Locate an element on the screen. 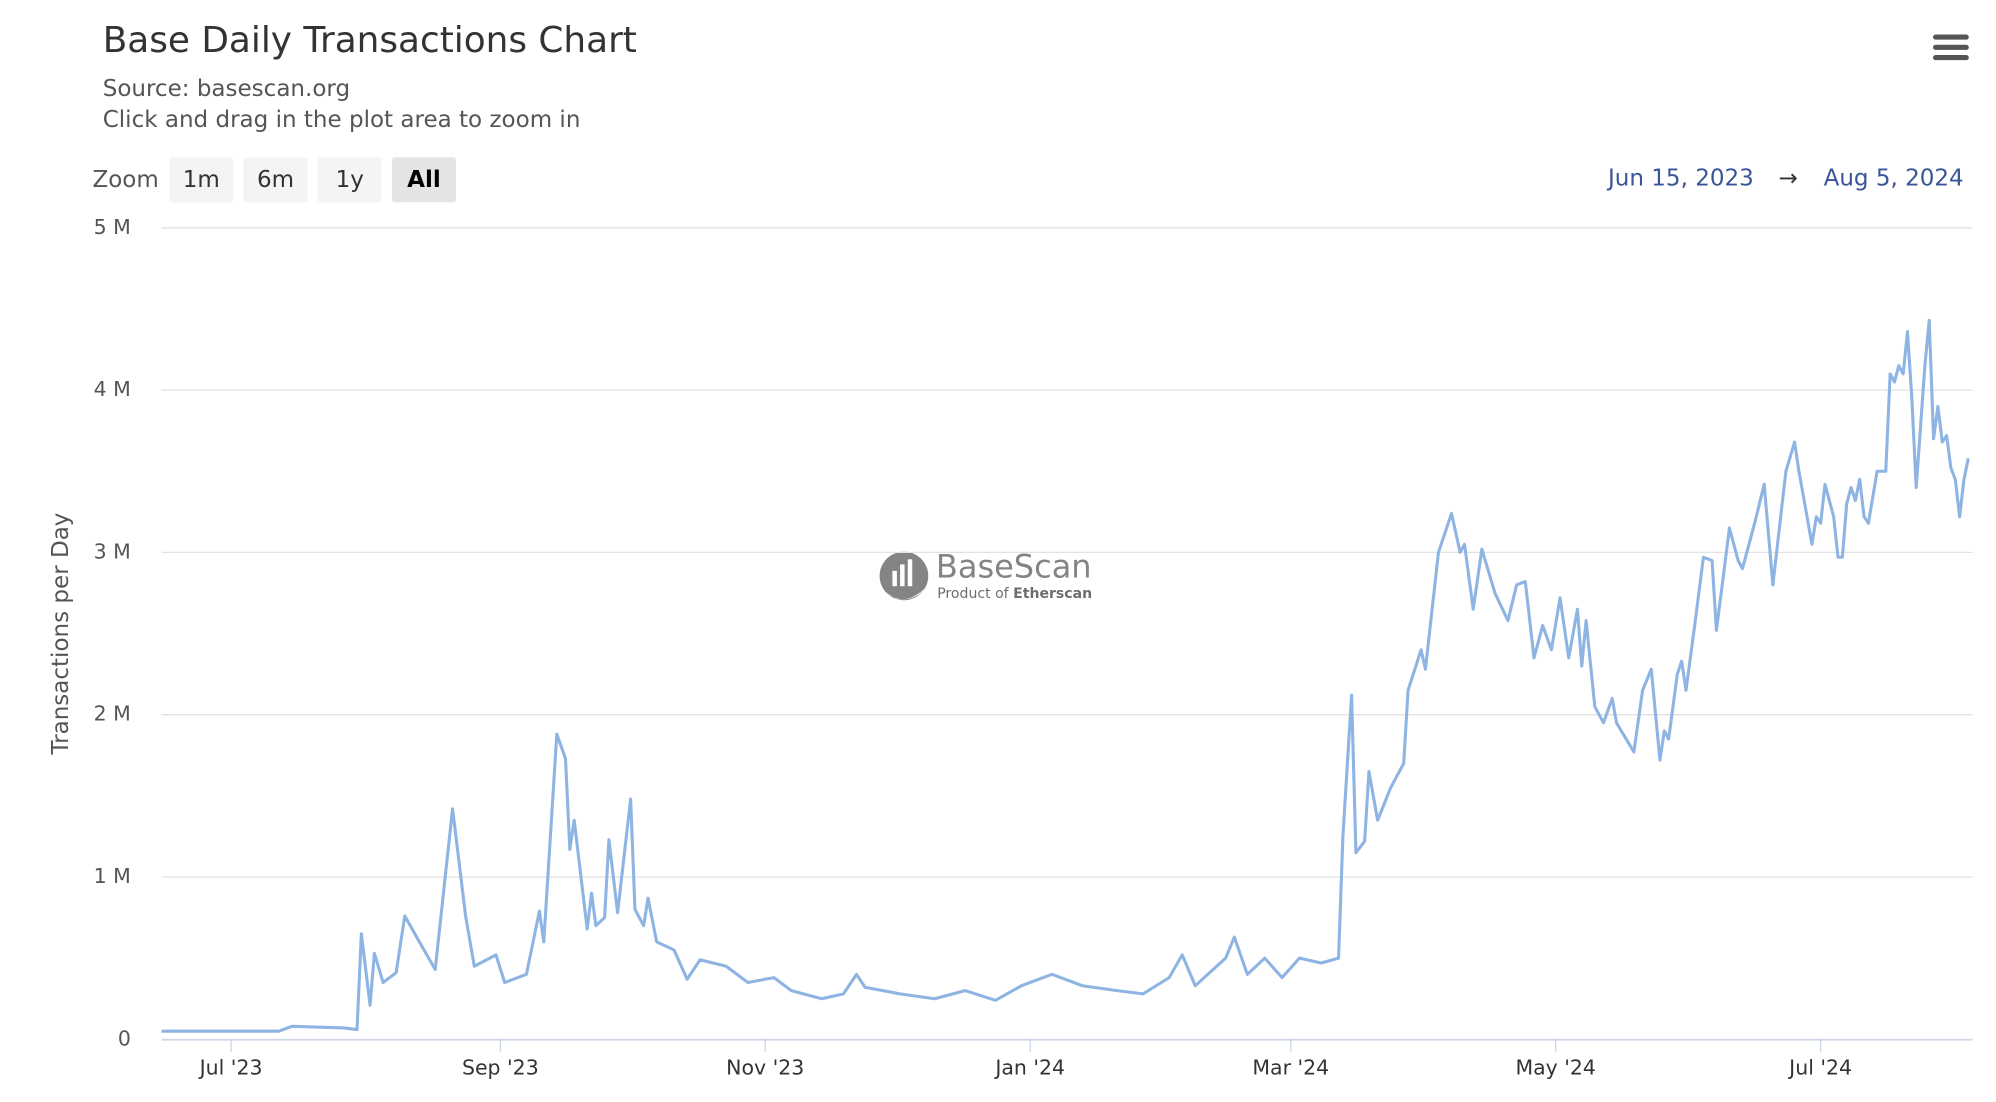 This screenshot has width=1996, height=1102. y-tick-label: 1 M is located at coordinates (112, 876).